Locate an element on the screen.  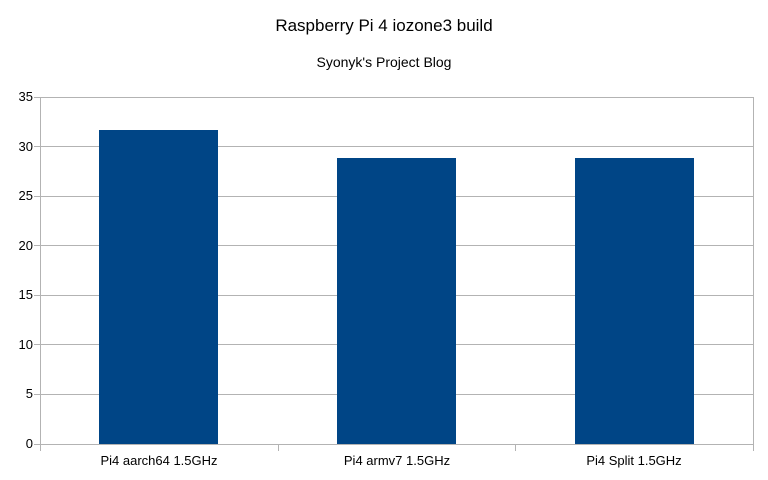
y-axis-tick-label: 15 is located at coordinates (25, 295).